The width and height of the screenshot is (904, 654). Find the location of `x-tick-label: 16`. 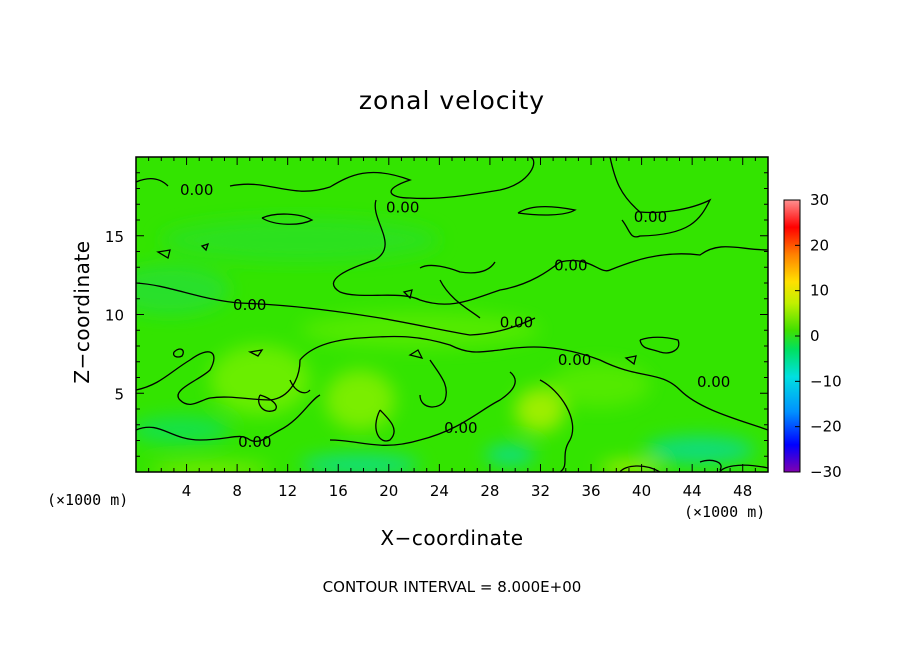

x-tick-label: 16 is located at coordinates (338, 491).